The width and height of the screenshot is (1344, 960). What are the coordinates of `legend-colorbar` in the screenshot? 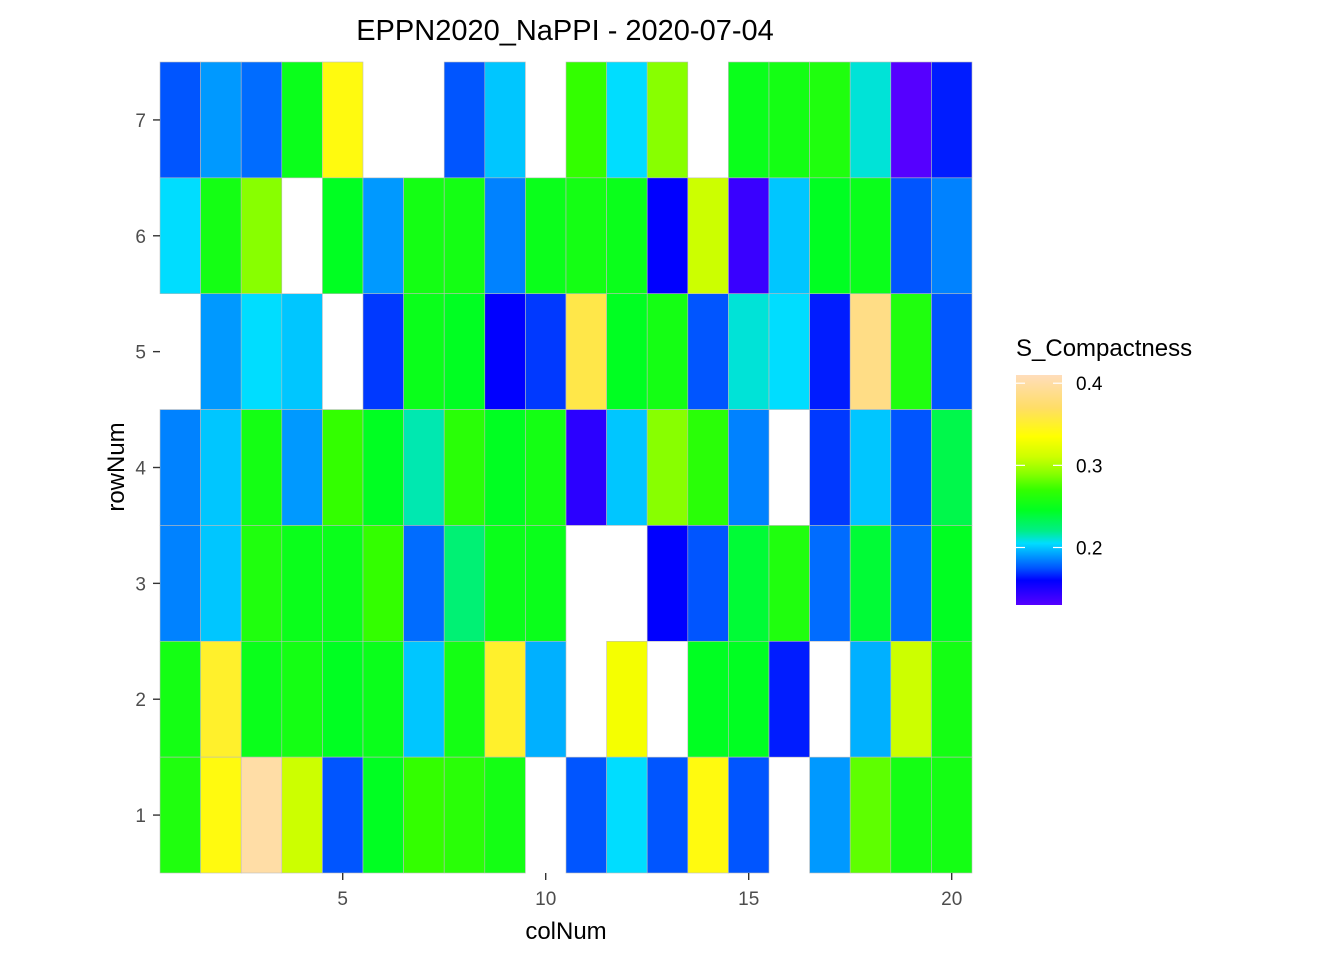 It's located at (1039, 490).